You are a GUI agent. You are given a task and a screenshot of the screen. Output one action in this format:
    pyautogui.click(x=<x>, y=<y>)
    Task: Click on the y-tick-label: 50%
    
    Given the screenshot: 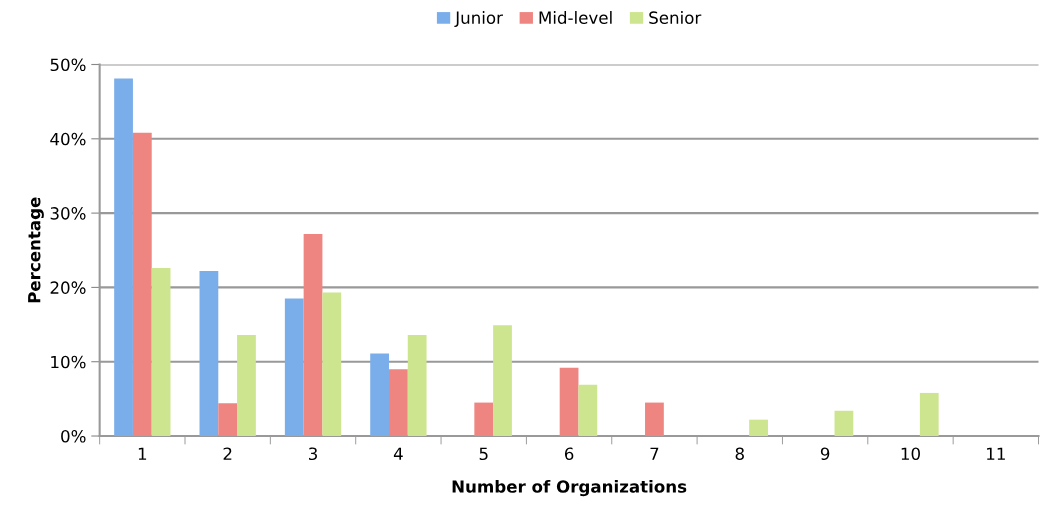 What is the action you would take?
    pyautogui.click(x=68, y=65)
    